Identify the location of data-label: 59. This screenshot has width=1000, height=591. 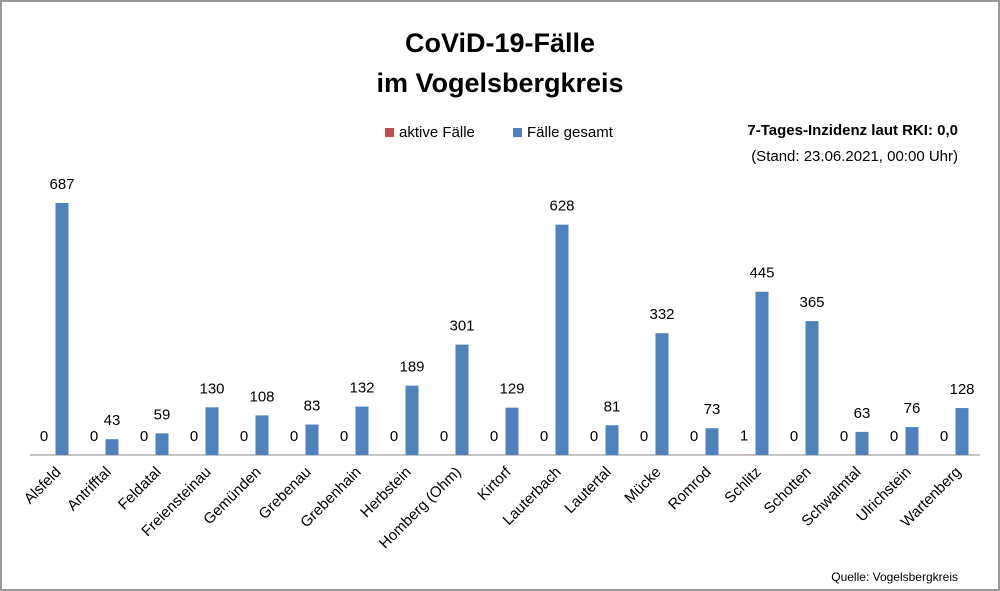
(162, 414).